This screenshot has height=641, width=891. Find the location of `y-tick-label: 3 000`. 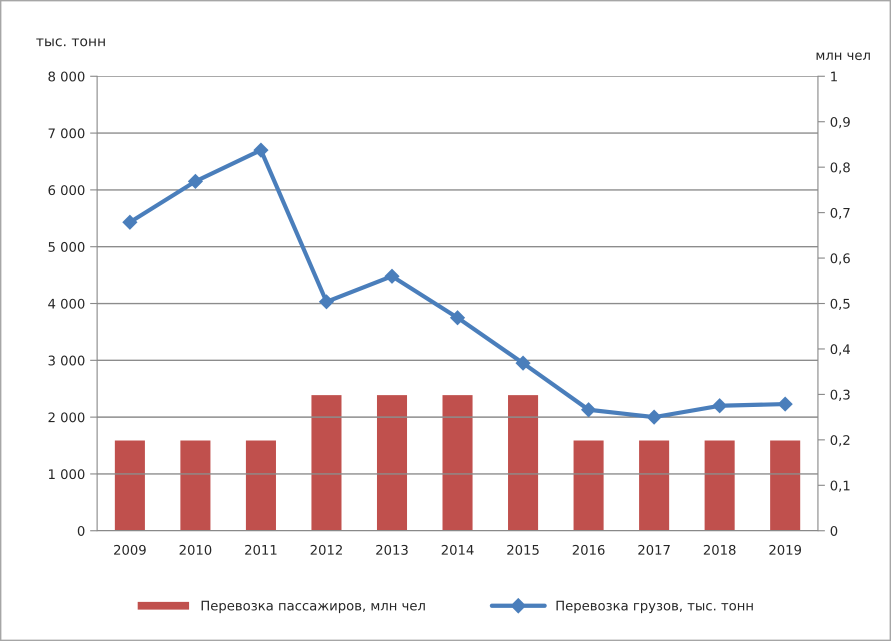

y-tick-label: 3 000 is located at coordinates (66, 361).